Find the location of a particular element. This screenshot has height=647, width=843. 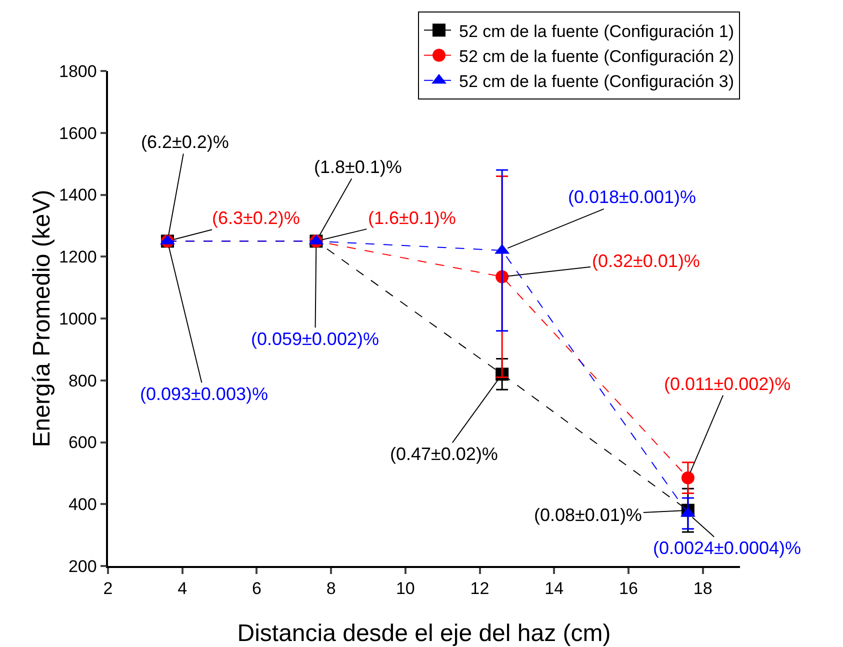

annotation: (0.47±0.02)% is located at coordinates (444, 454).